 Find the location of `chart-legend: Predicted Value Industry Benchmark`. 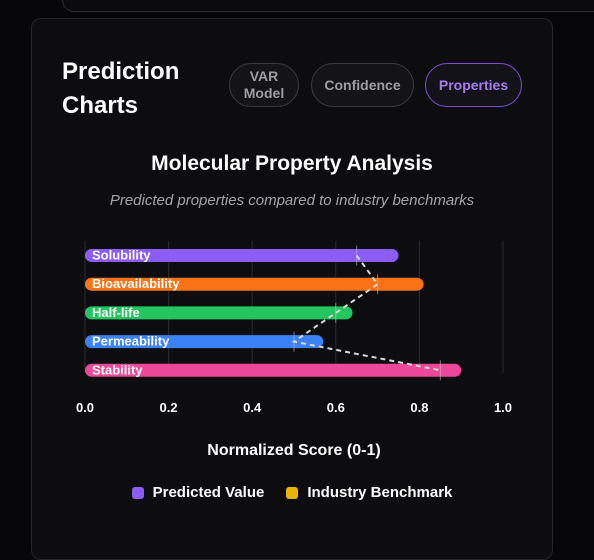

chart-legend: Predicted Value Industry Benchmark is located at coordinates (292, 492).